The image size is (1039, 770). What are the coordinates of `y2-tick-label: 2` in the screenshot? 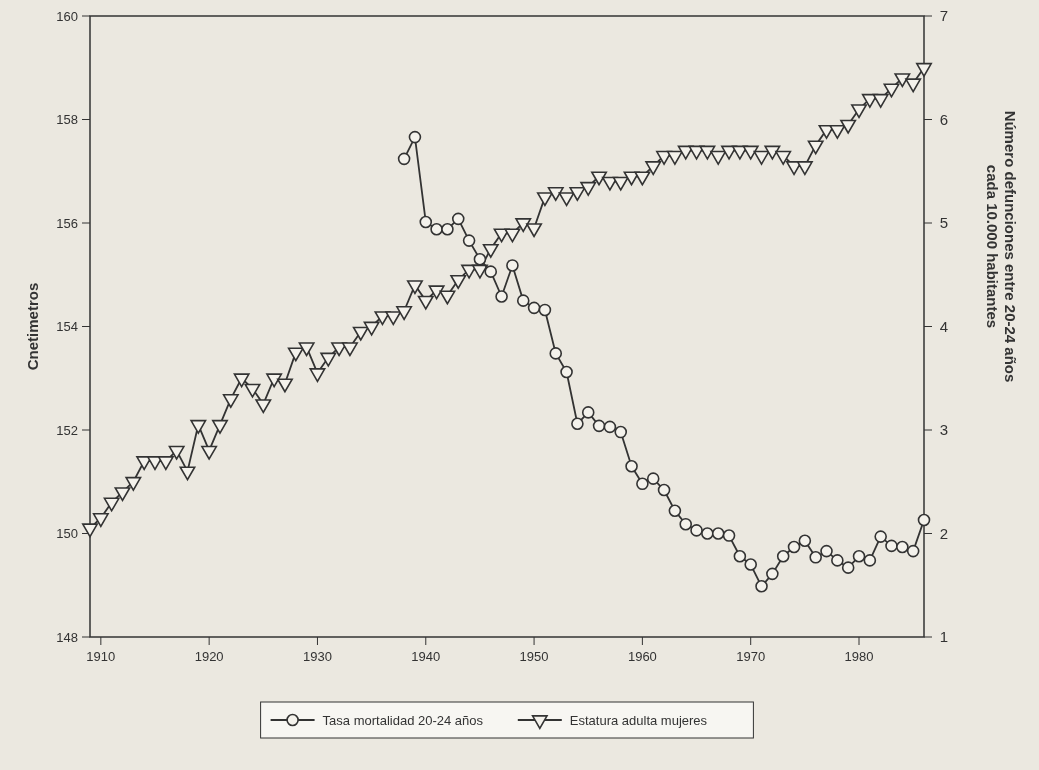 It's located at (944, 533).